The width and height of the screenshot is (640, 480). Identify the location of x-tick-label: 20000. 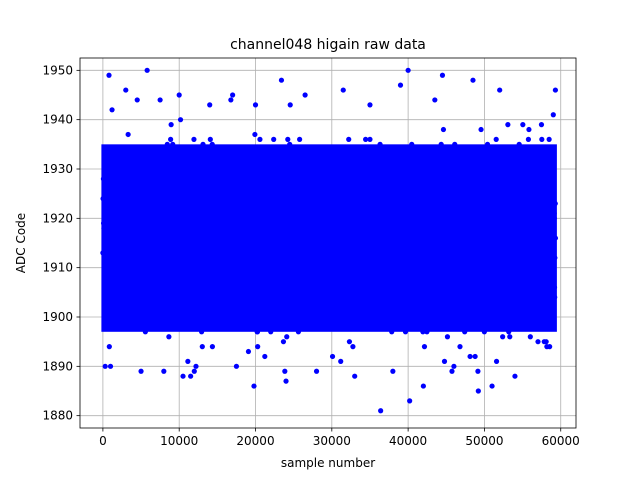
(255, 441).